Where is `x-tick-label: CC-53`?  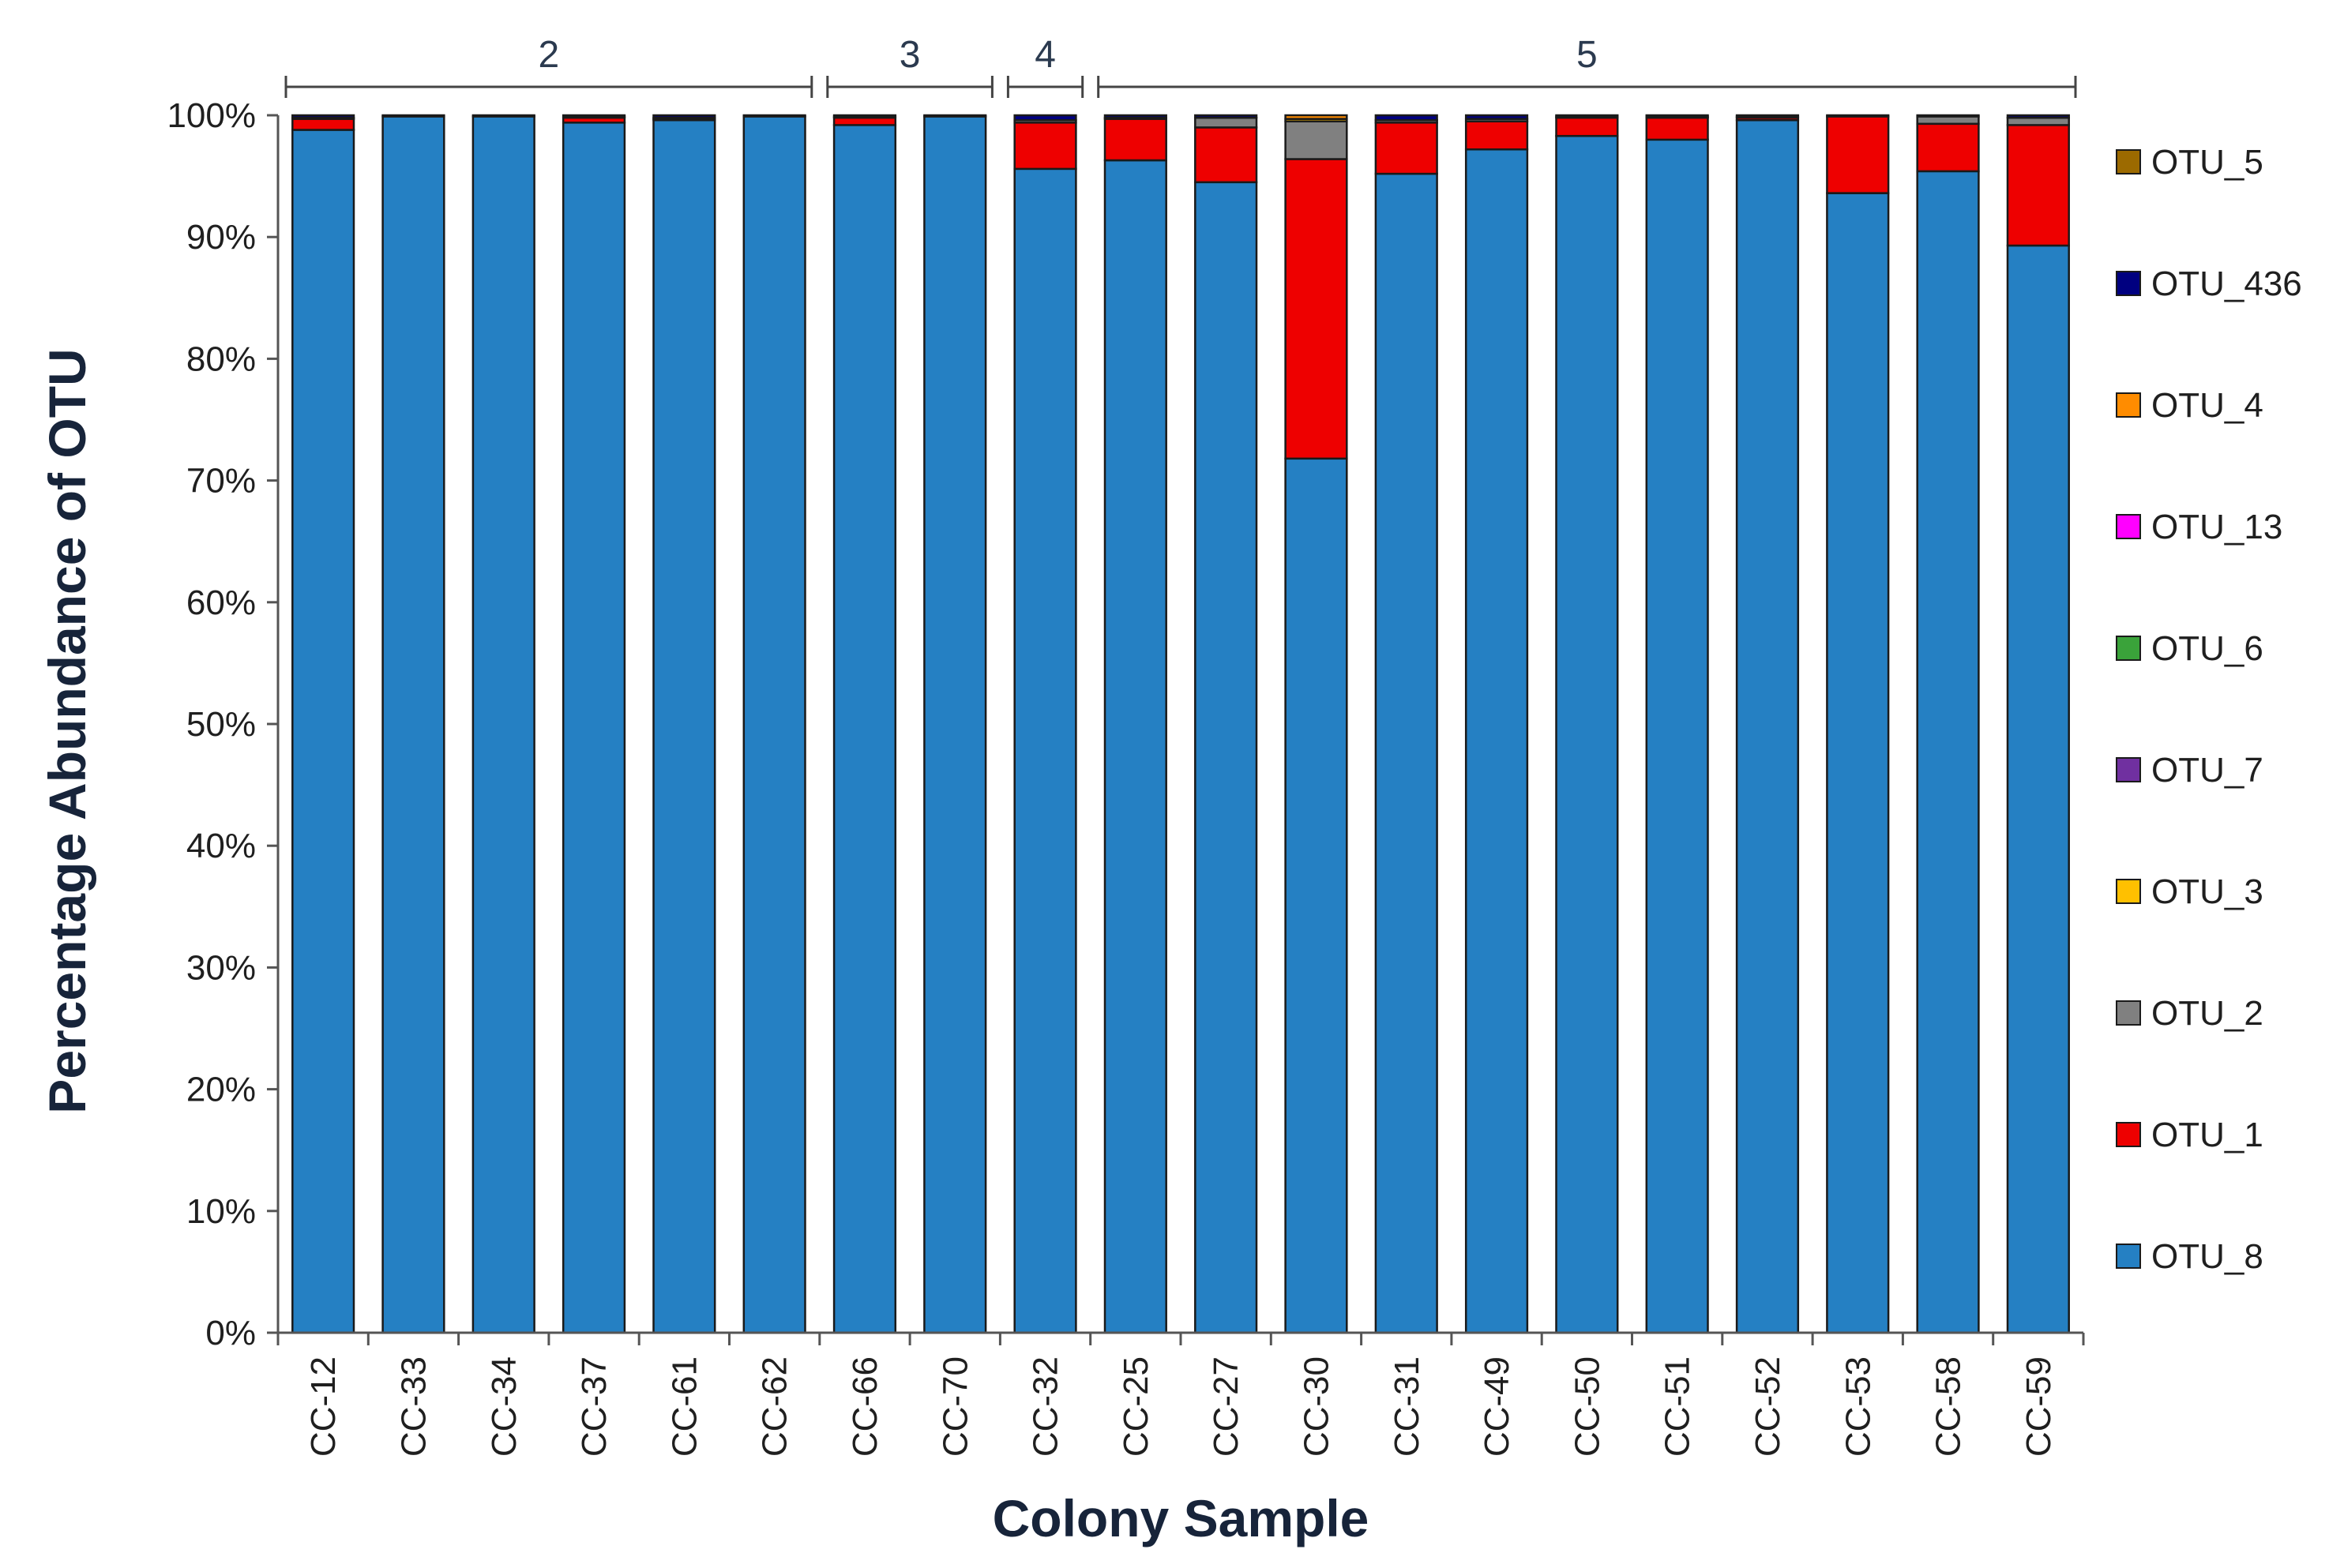 x-tick-label: CC-53 is located at coordinates (1858, 1406).